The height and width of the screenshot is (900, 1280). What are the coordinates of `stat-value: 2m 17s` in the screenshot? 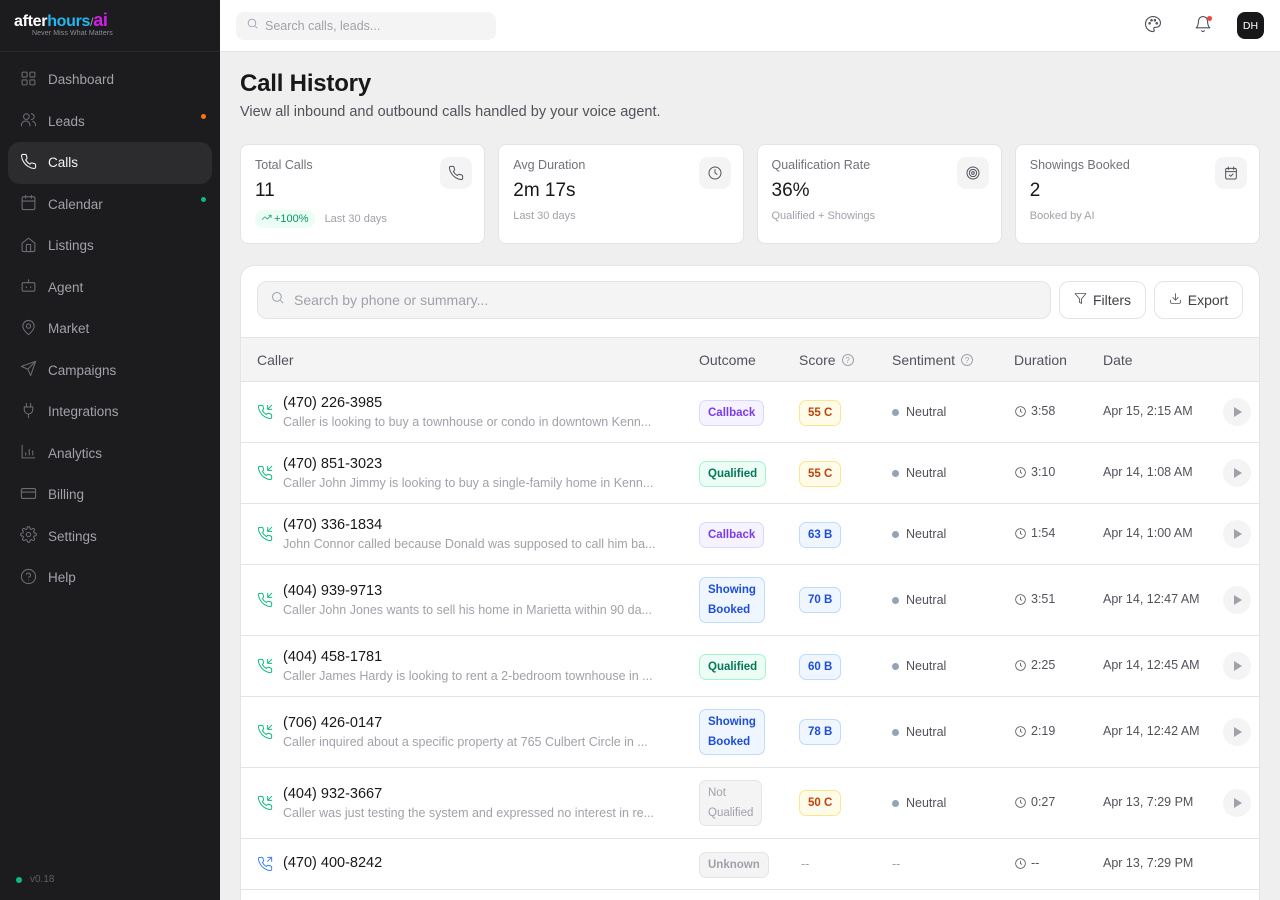 It's located at (544, 190).